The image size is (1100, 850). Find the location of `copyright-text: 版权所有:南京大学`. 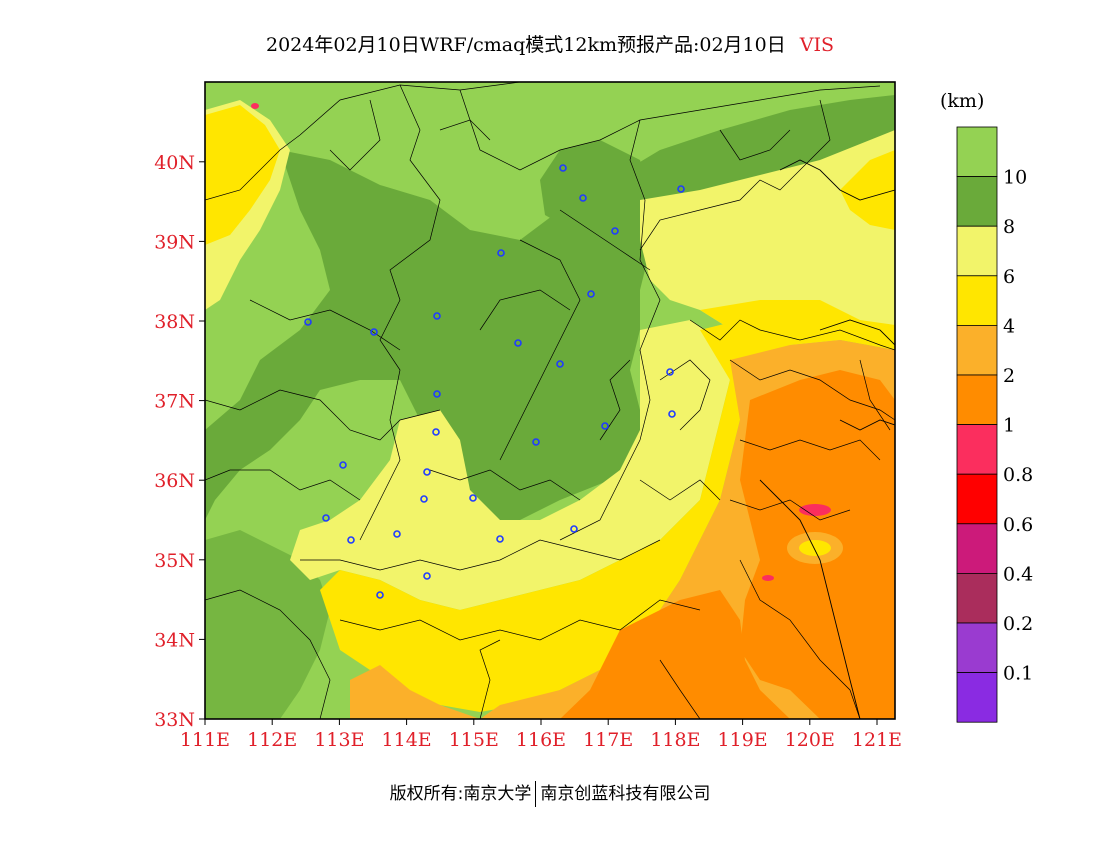

copyright-text: 版权所有:南京大学 is located at coordinates (460, 794).